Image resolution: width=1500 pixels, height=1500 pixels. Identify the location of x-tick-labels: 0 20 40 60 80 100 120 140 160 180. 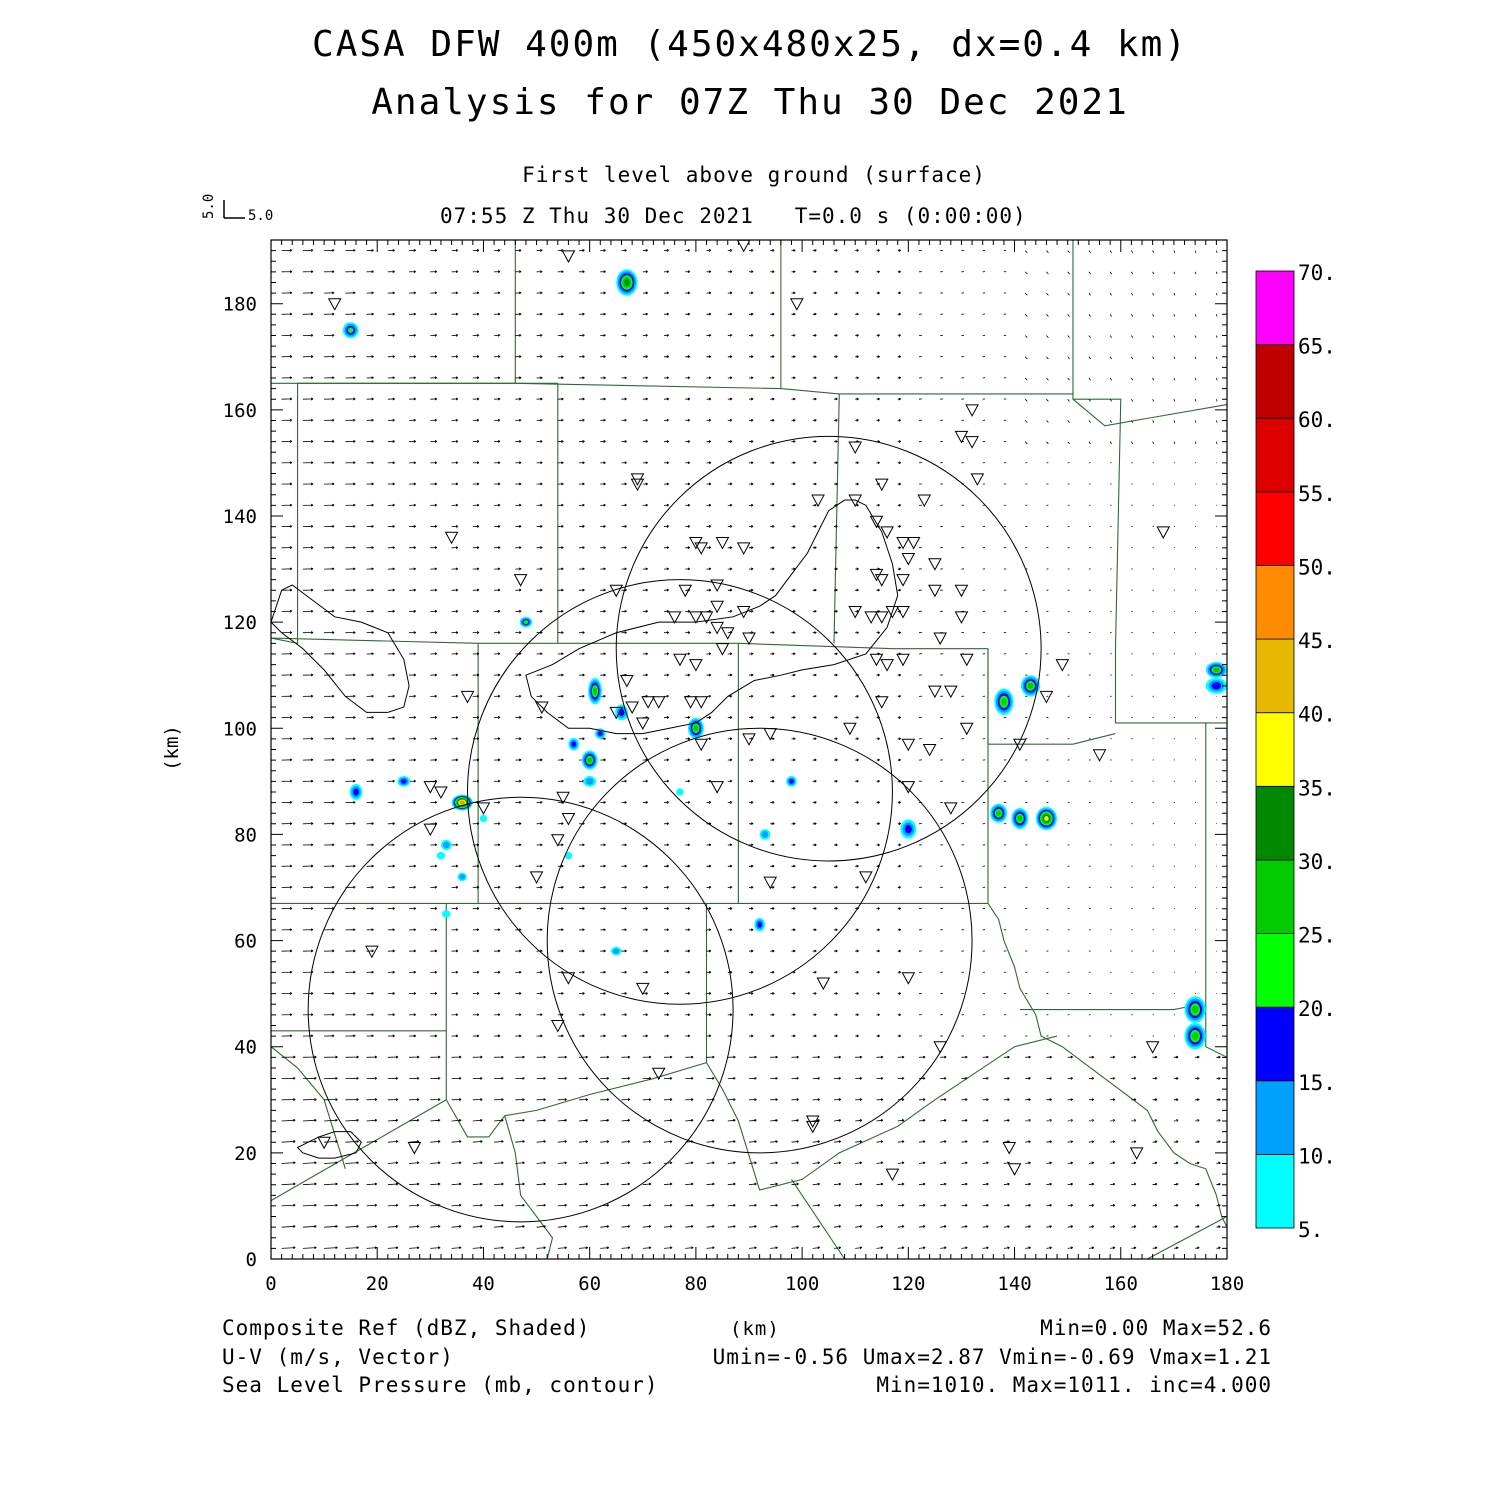
(754, 1284).